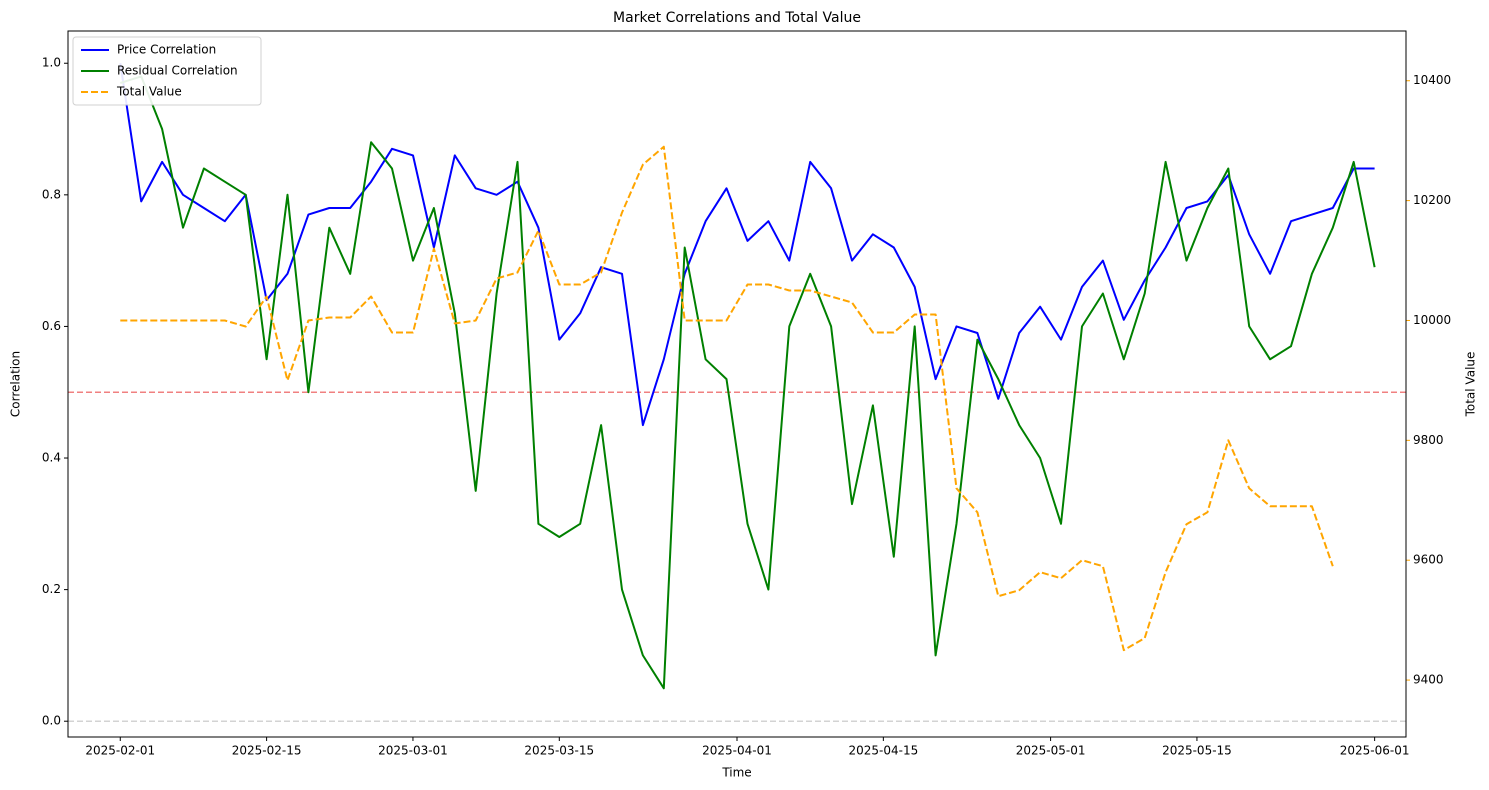  Describe the element at coordinates (1428, 680) in the screenshot. I see `y2-tick-label: 9400` at that location.